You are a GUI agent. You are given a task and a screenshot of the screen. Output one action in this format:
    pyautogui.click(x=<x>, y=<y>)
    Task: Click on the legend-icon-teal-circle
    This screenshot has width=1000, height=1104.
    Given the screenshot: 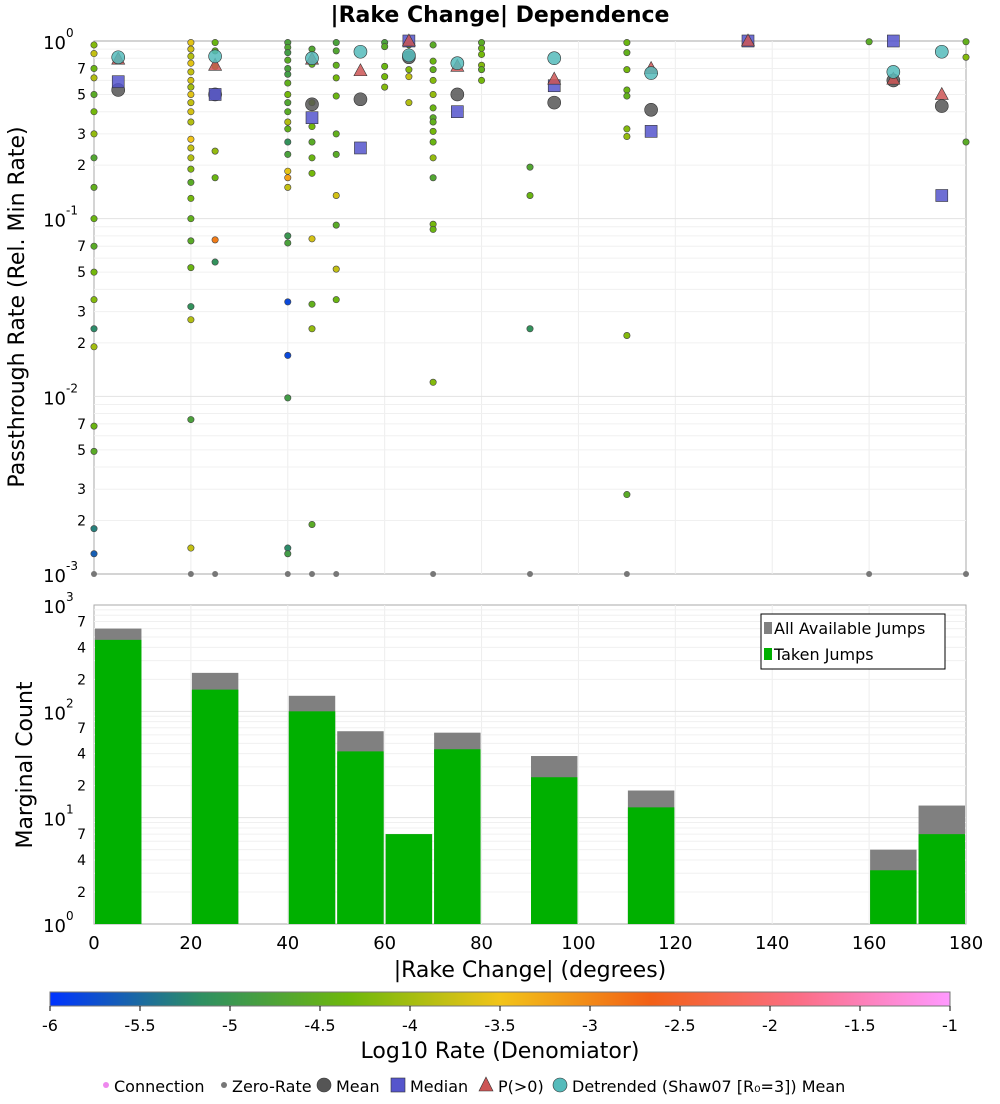 What is the action you would take?
    pyautogui.click(x=560, y=1085)
    